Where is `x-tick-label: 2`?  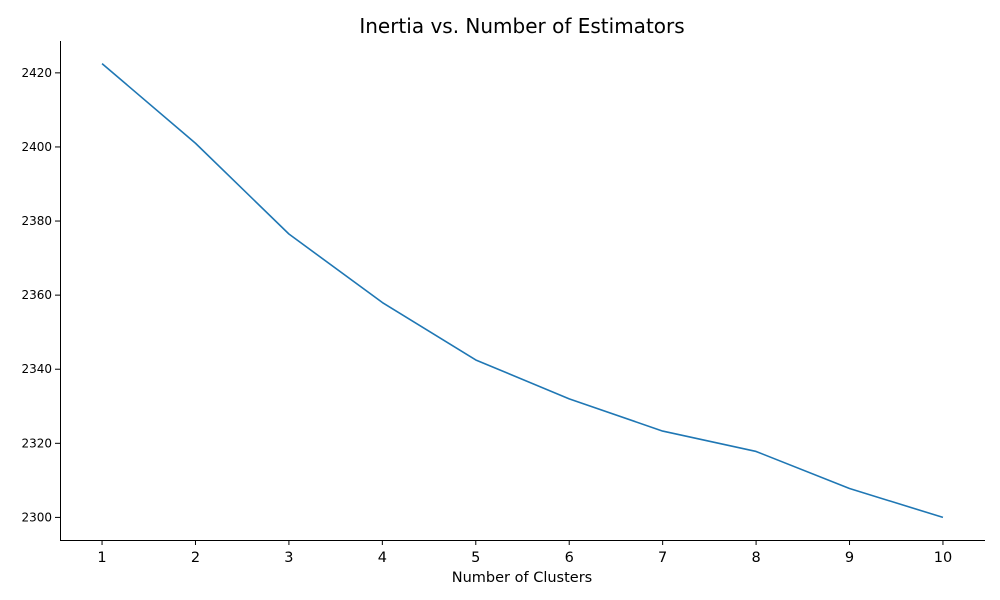
x-tick-label: 2 is located at coordinates (195, 558).